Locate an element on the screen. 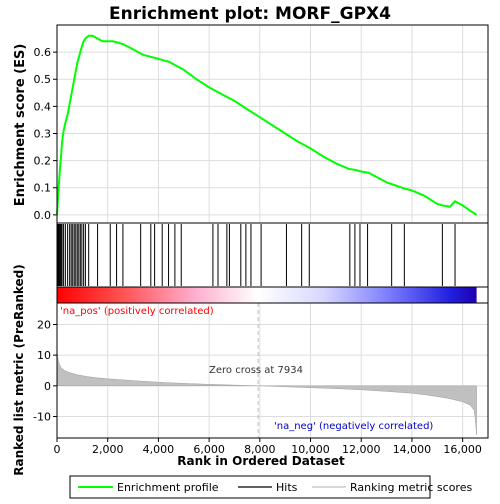 The image size is (500, 504). x-tick-label-3: 6,000 is located at coordinates (209, 449).